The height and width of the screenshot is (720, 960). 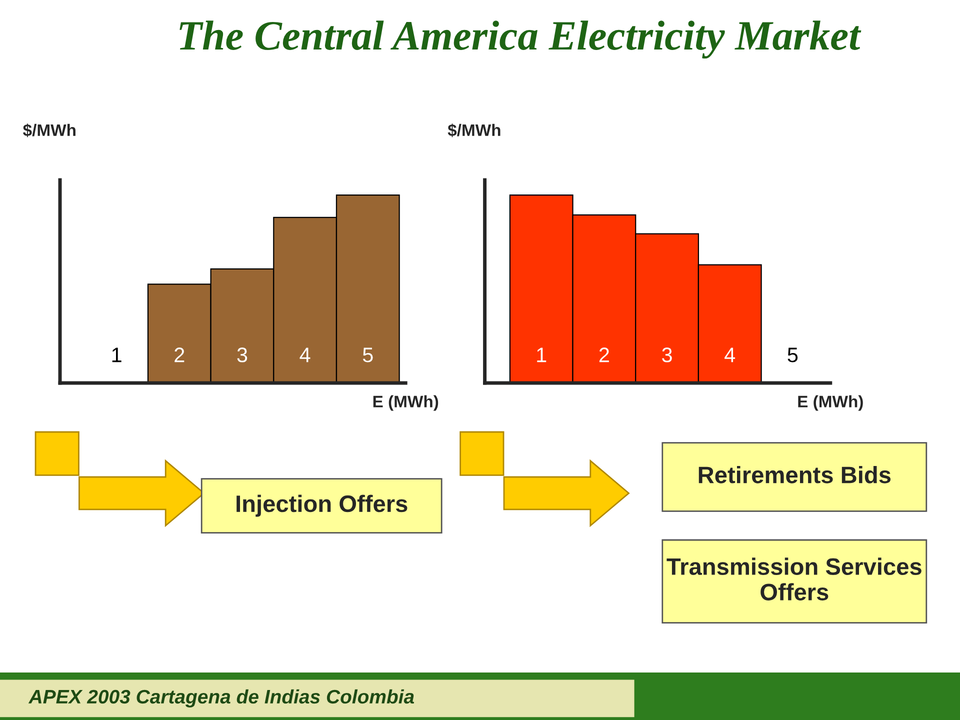 What do you see at coordinates (221, 698) in the screenshot?
I see `text: APEX 2003 Cartagena de Indias Colombia` at bounding box center [221, 698].